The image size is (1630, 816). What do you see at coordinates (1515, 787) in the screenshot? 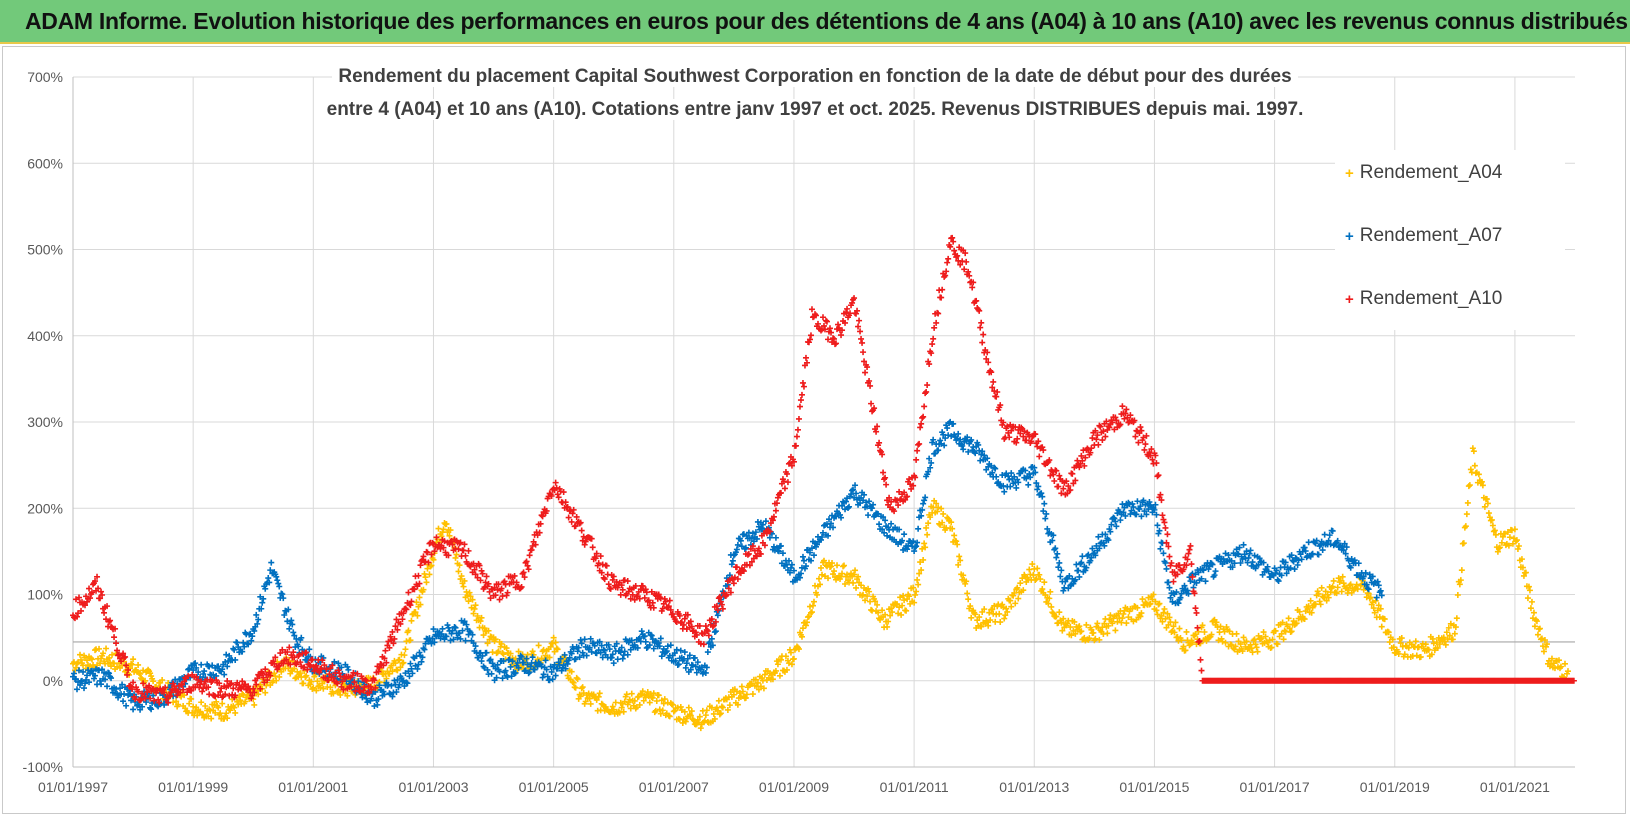
I see `x-tick-label: 01/01/2021` at bounding box center [1515, 787].